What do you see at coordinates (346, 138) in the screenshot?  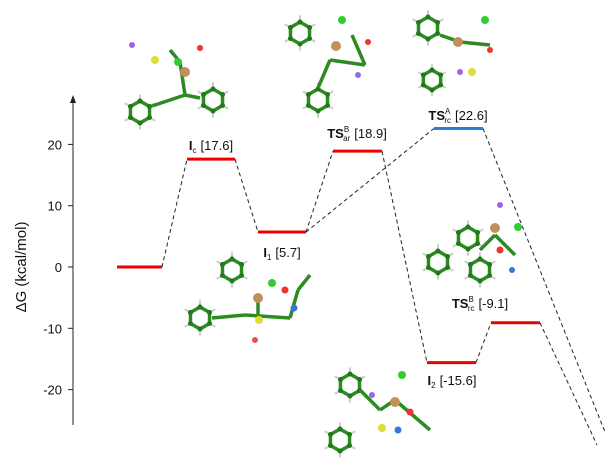 I see `label-sub: ar` at bounding box center [346, 138].